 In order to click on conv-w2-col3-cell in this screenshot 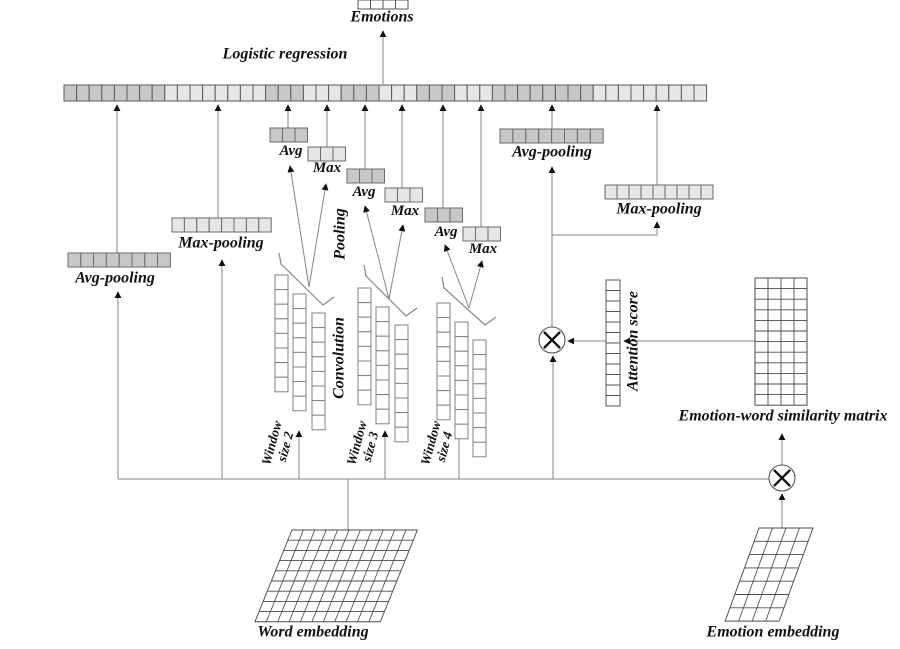, I will do `click(318, 393)`.